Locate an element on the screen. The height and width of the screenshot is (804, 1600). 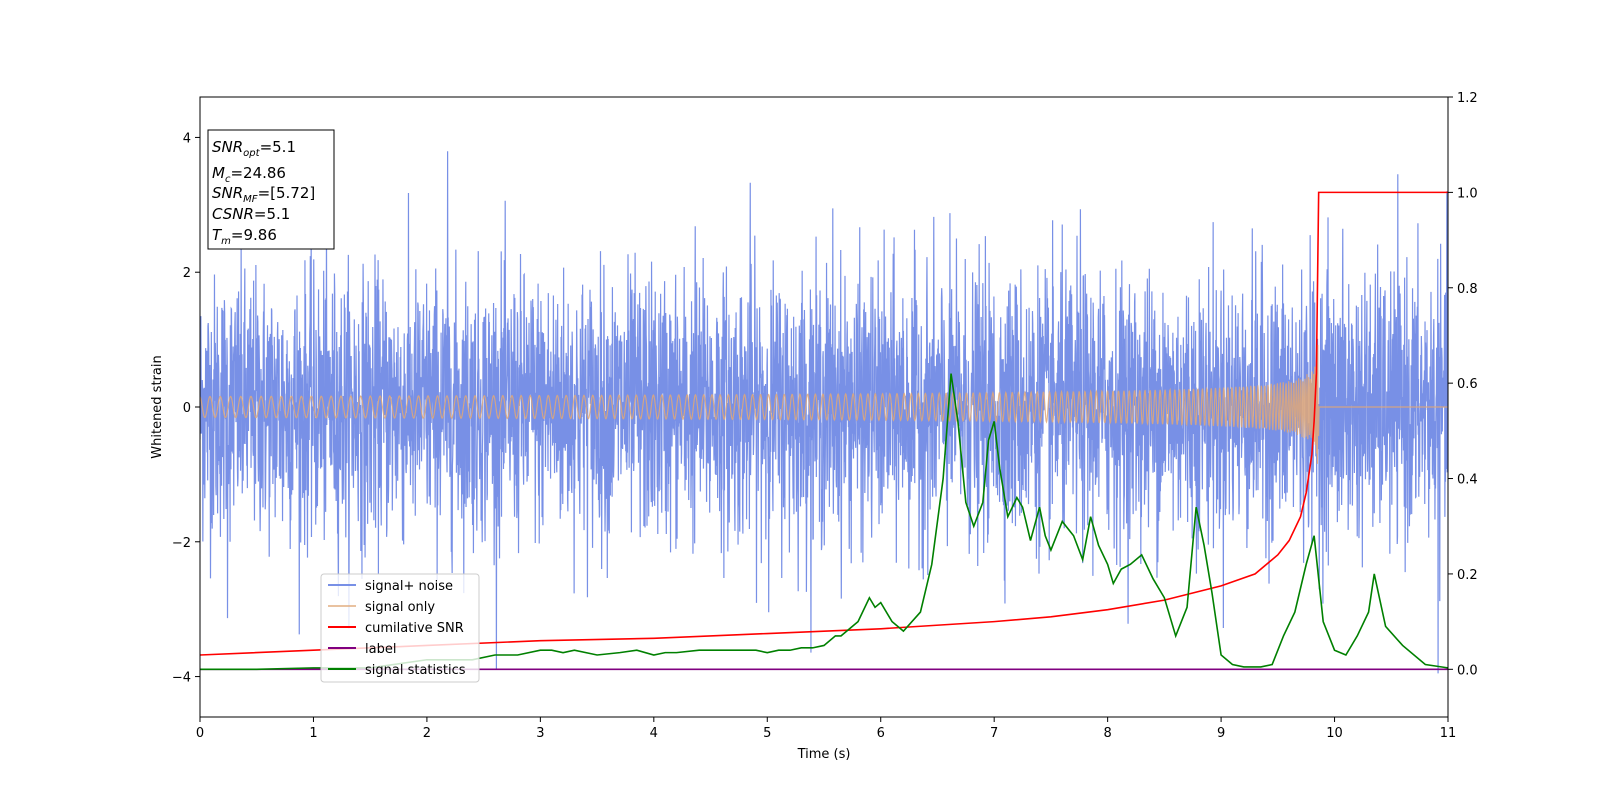
y-axis-label: Whitened strain is located at coordinates (157, 406).